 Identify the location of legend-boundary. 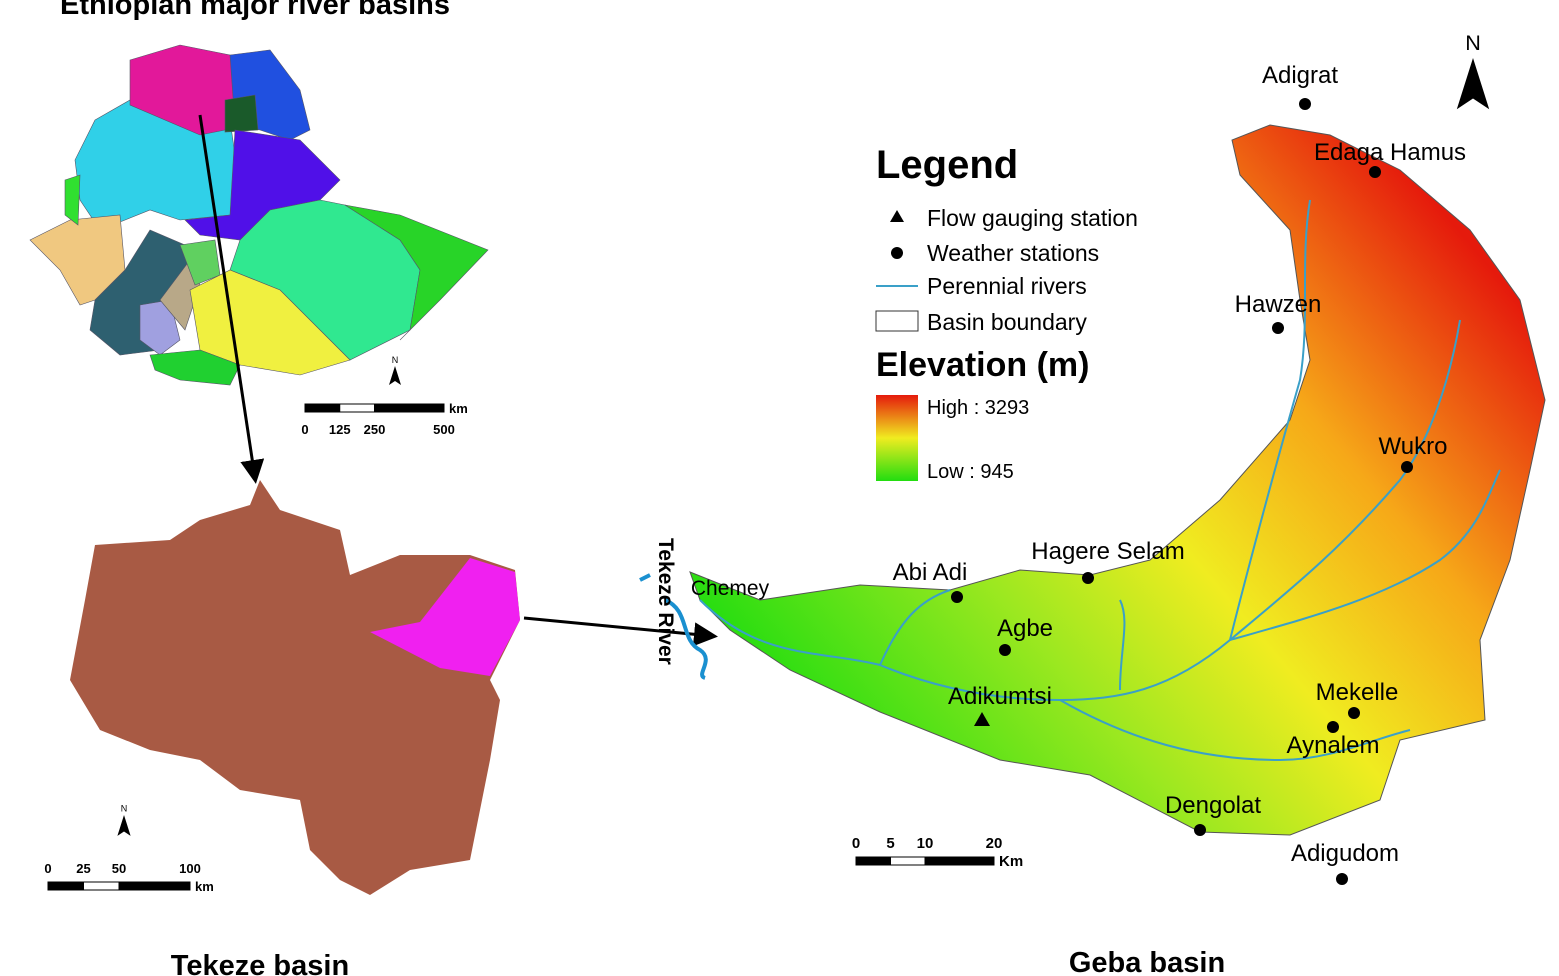
(897, 321).